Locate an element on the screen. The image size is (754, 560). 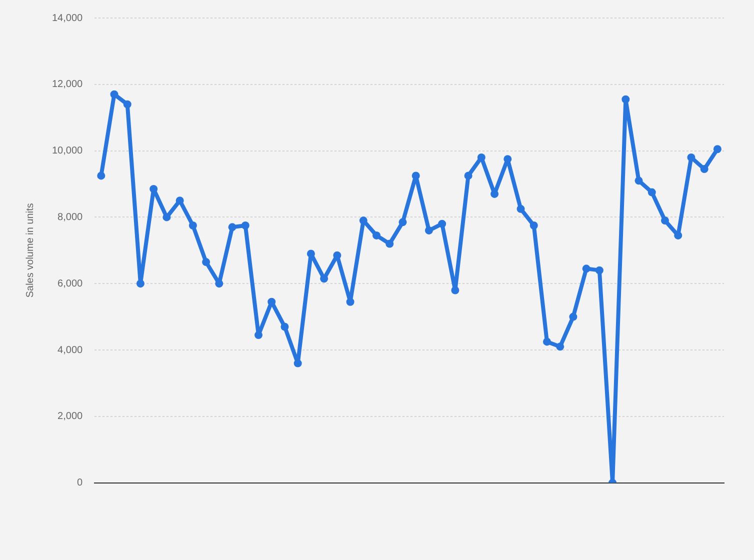
y-tick-label: 14,000 is located at coordinates (68, 18).